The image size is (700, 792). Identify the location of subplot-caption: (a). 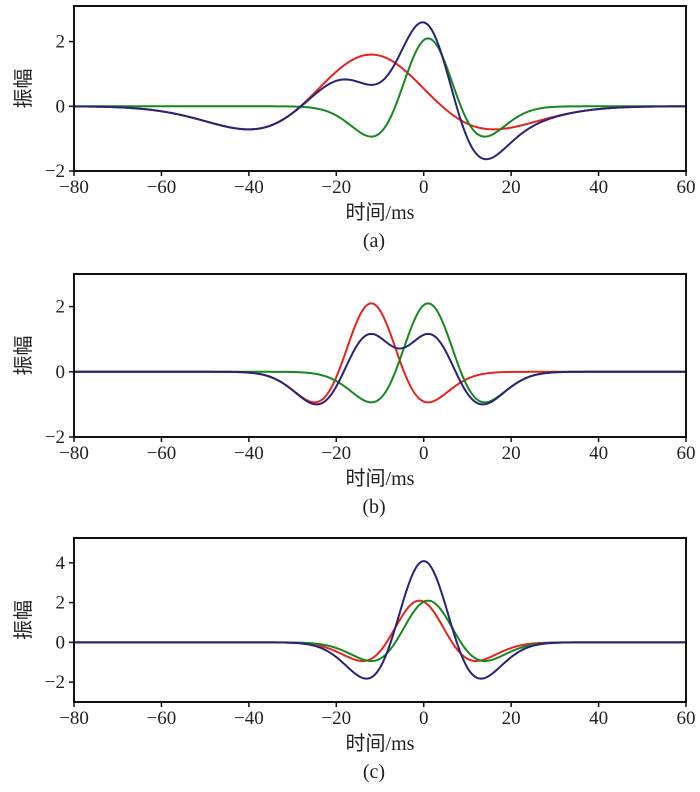
(374, 241).